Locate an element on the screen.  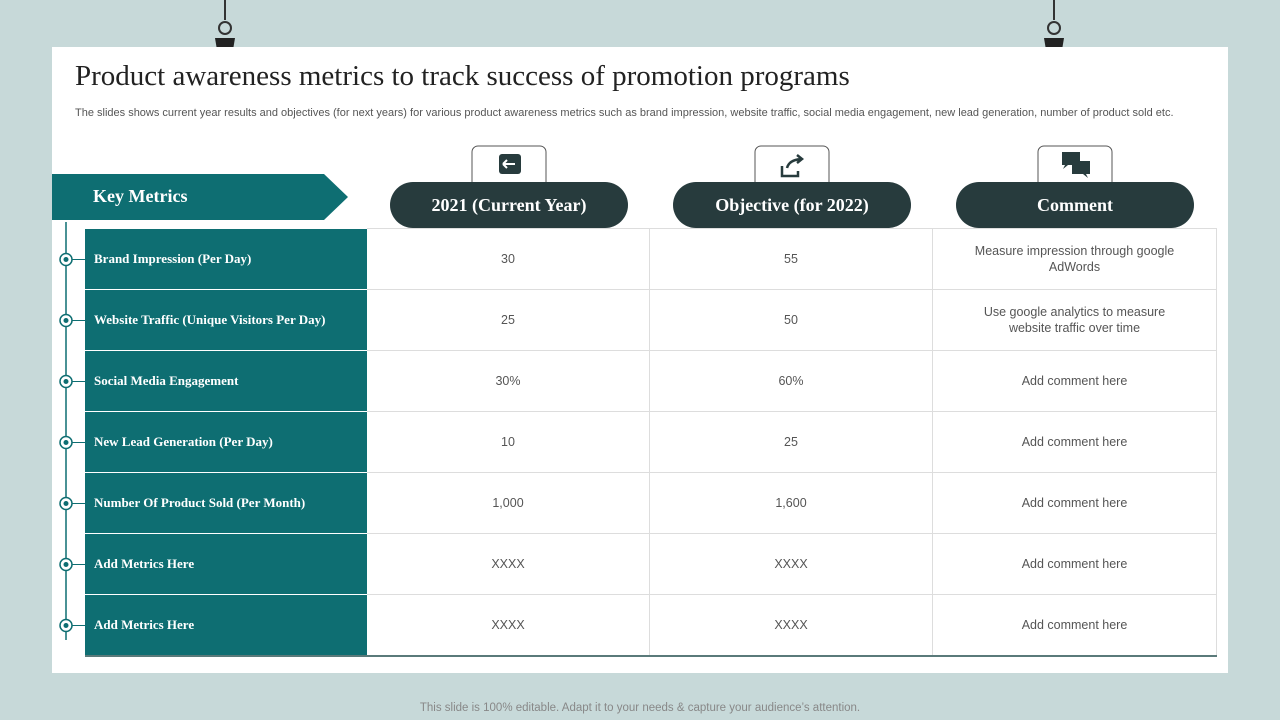
cell-text: 55 is located at coordinates (791, 259).